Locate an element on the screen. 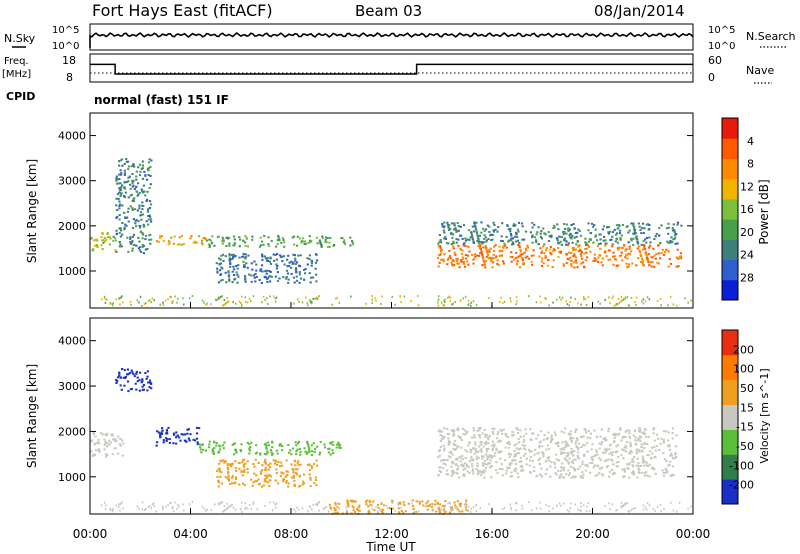  colorbar-tick-label: 28 is located at coordinates (747, 277).